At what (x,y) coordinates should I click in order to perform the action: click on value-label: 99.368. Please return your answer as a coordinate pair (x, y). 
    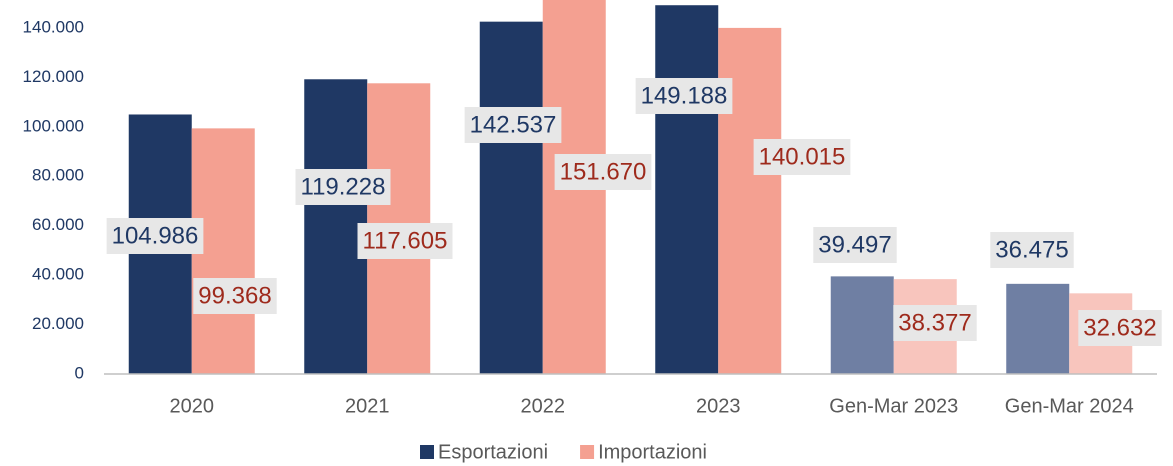
    Looking at the image, I should click on (234, 295).